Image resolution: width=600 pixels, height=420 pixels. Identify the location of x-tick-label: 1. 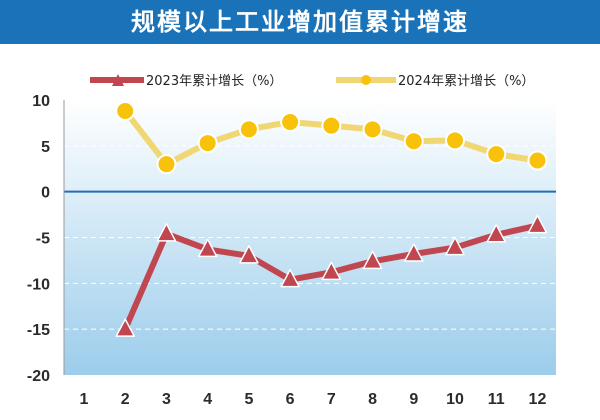
(84, 399).